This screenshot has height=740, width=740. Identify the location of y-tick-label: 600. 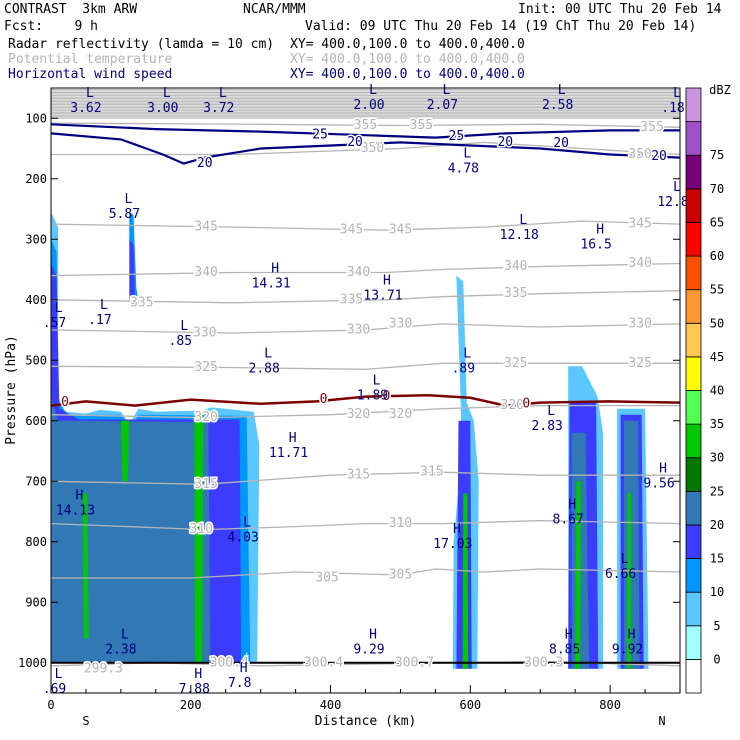
(36, 421).